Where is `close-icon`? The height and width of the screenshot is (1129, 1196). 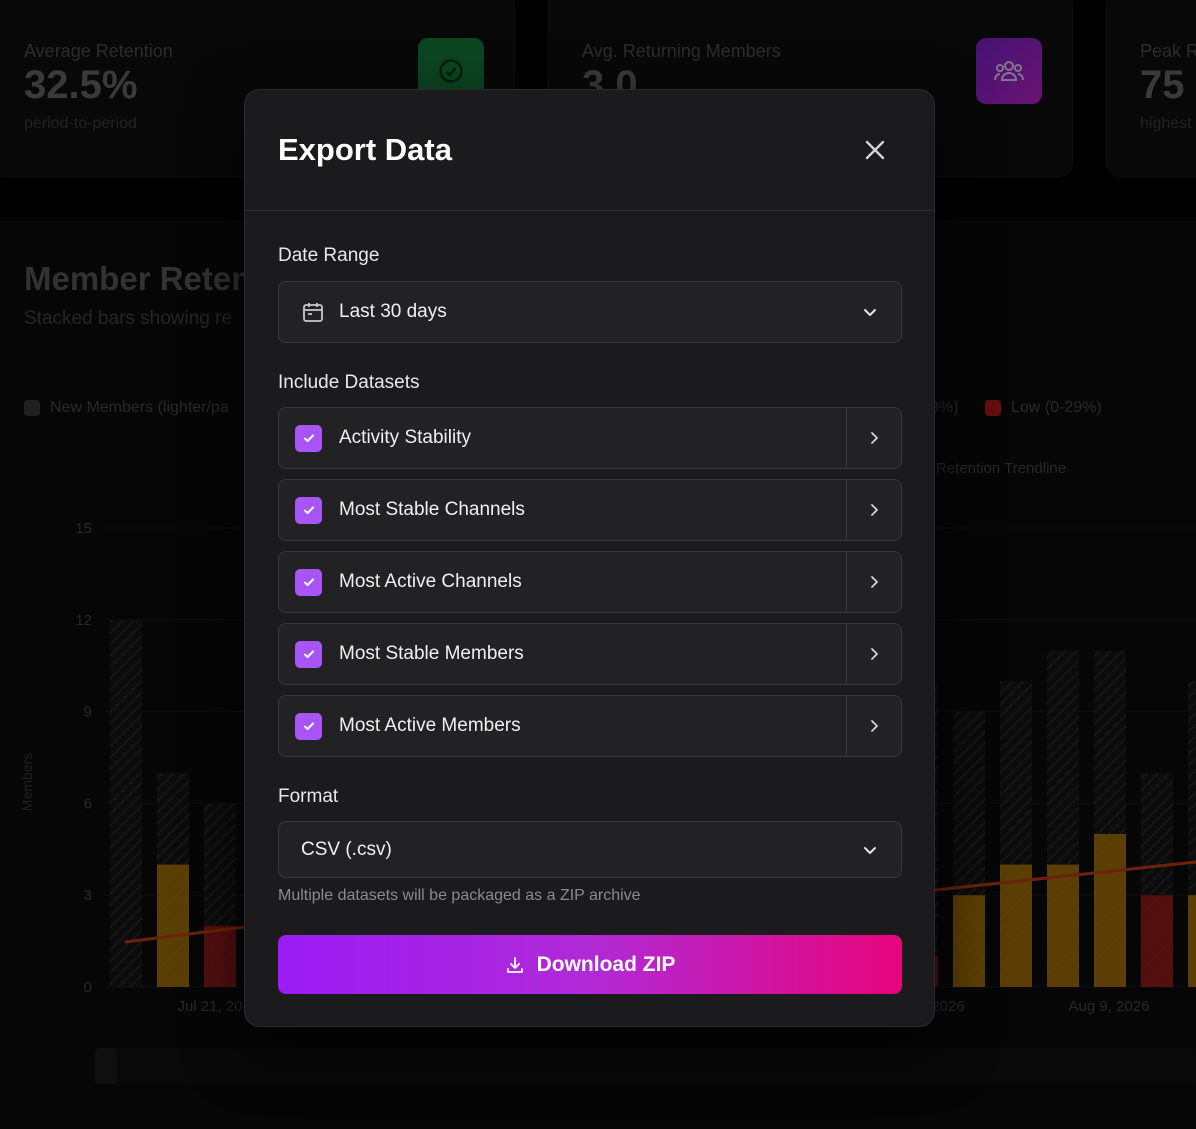
close-icon is located at coordinates (875, 150).